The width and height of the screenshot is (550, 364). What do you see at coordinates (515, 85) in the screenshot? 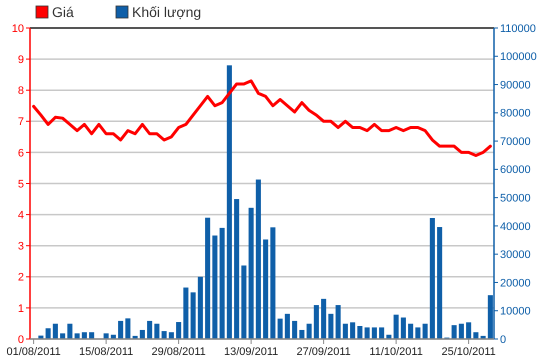
I see `y2-tick-label: 90000` at bounding box center [515, 85].